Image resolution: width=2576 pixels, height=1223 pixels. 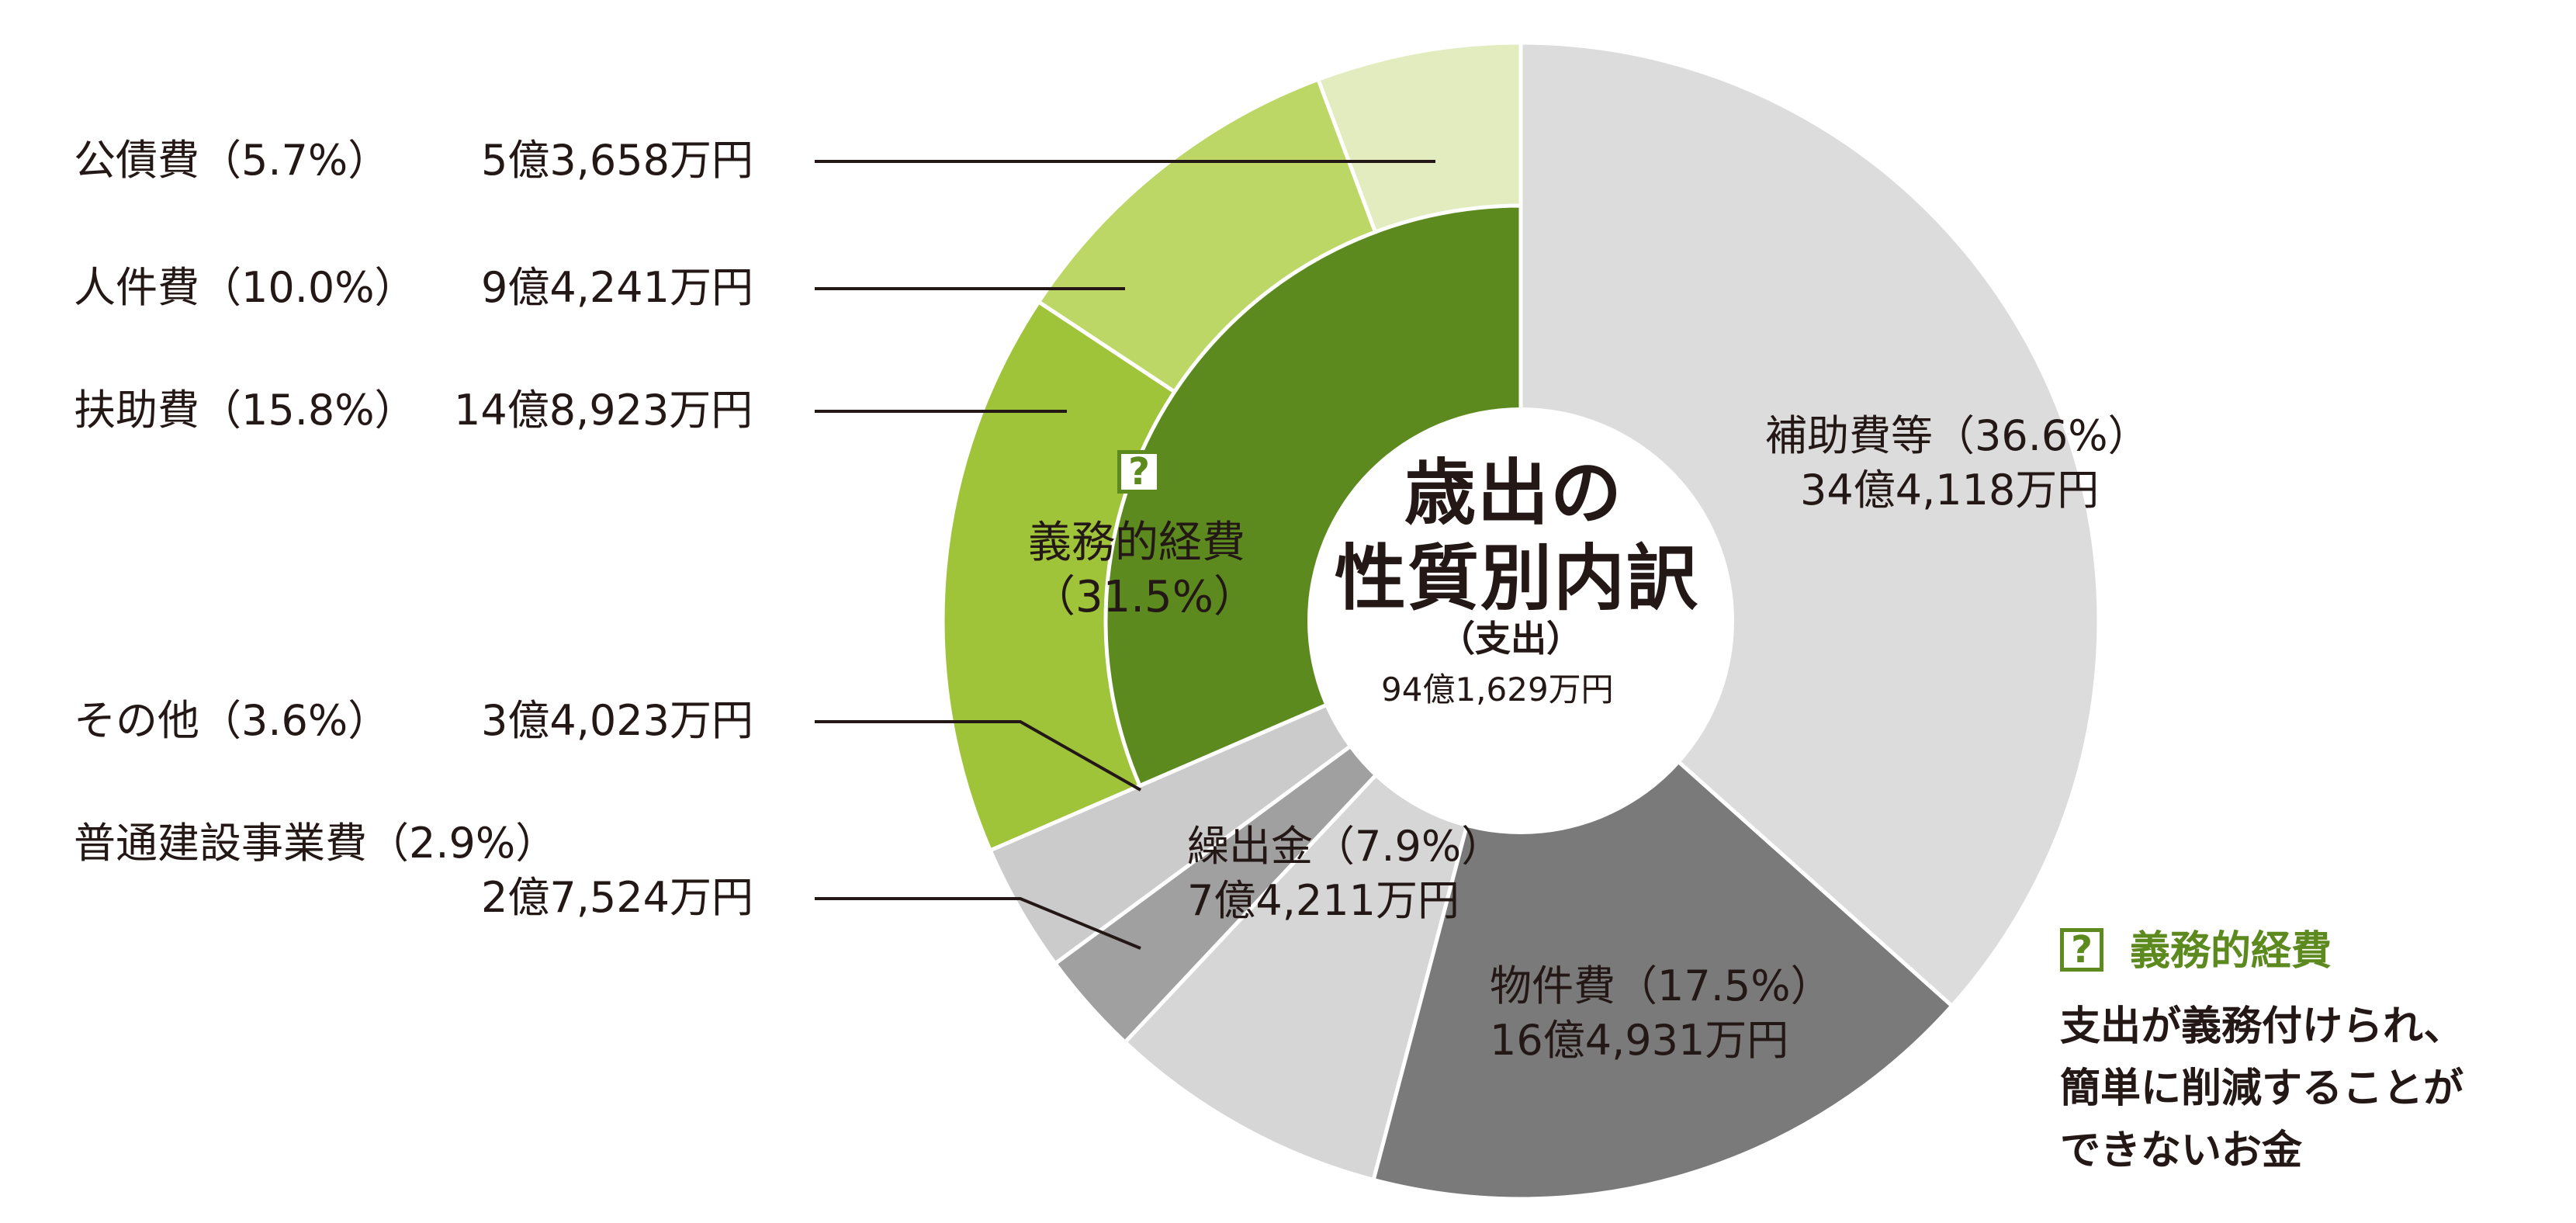 What do you see at coordinates (617, 898) in the screenshot?
I see `amount-construction: 2億7,524万円` at bounding box center [617, 898].